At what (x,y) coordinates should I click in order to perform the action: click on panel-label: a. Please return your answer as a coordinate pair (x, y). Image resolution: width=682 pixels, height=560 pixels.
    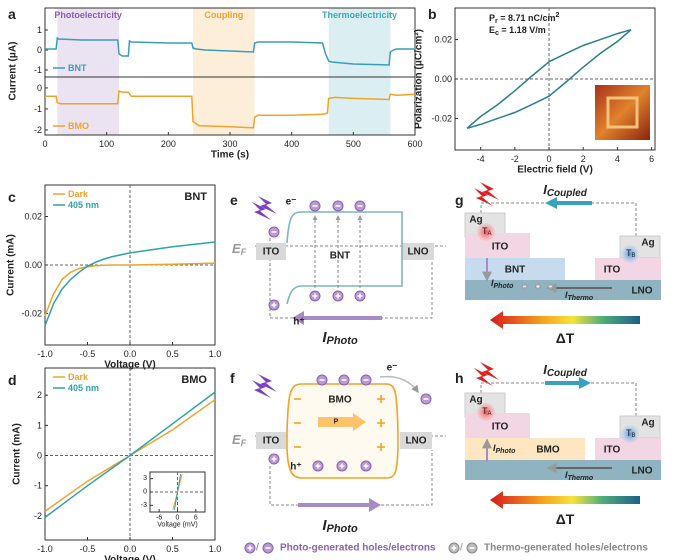
    Looking at the image, I should click on (12, 14).